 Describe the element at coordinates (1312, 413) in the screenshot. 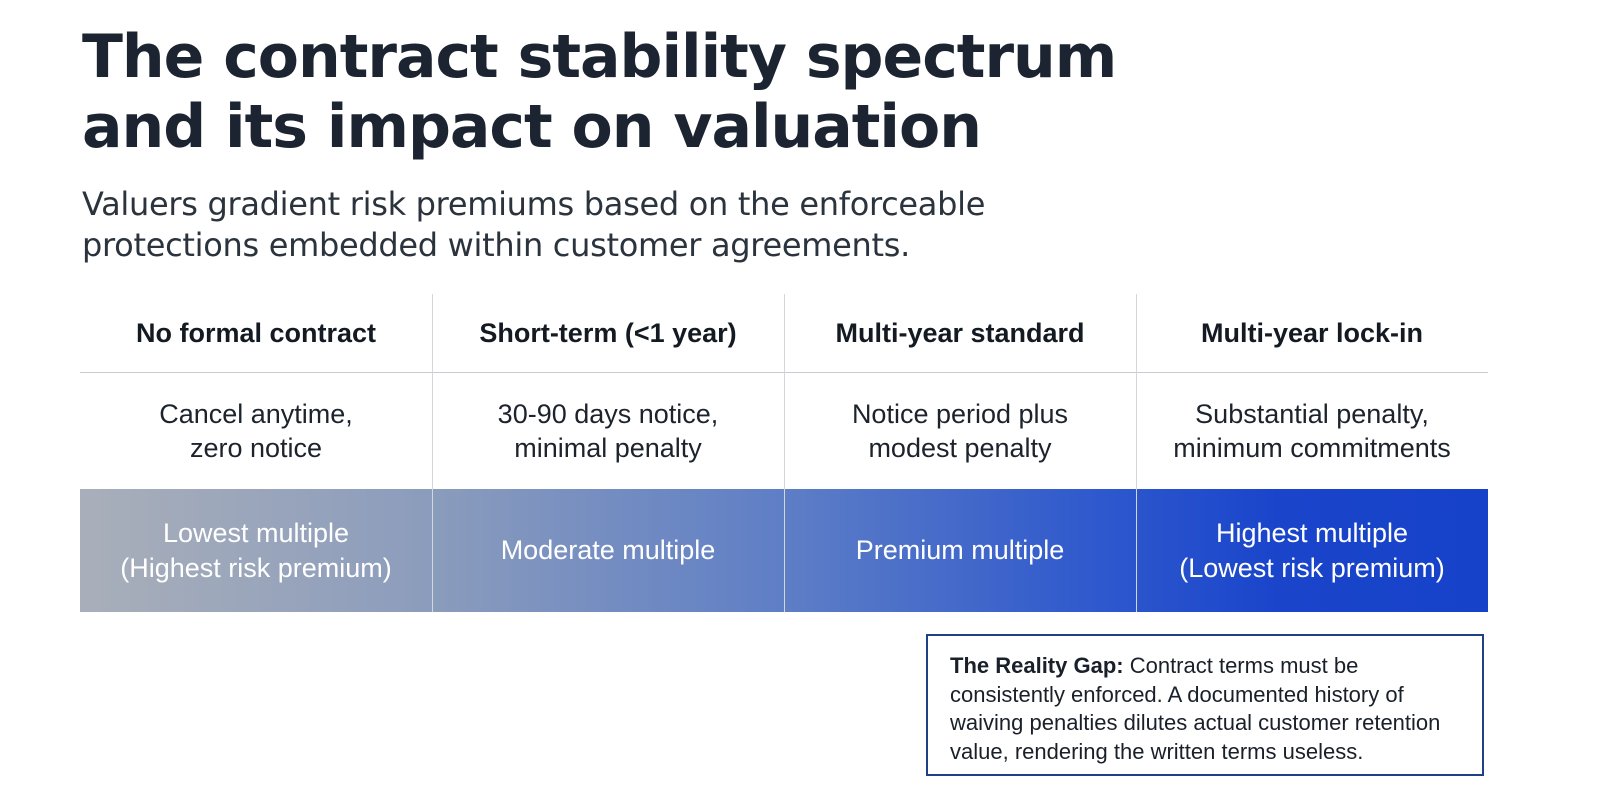

I see `terms-line: Substantial penalty,` at that location.